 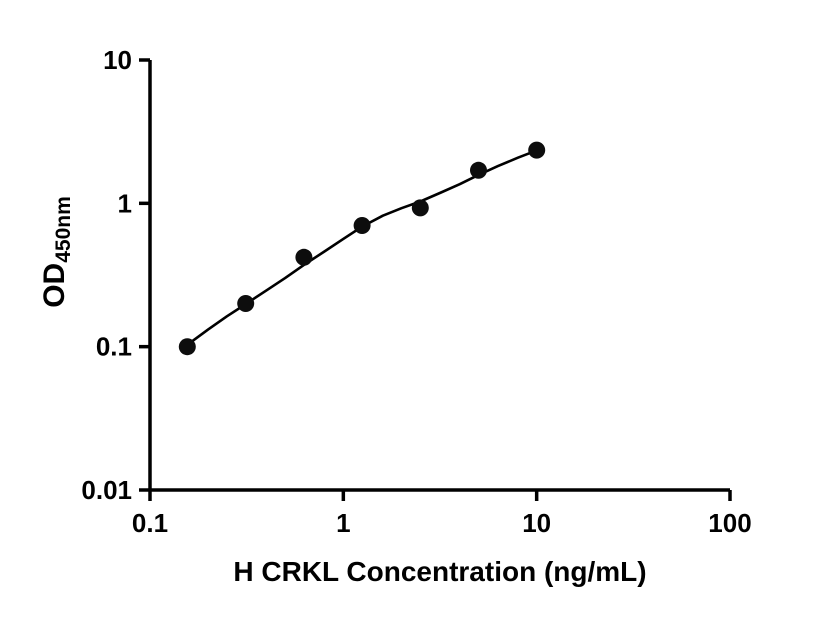 I want to click on x-tick-label: 0.1, so click(x=150, y=523).